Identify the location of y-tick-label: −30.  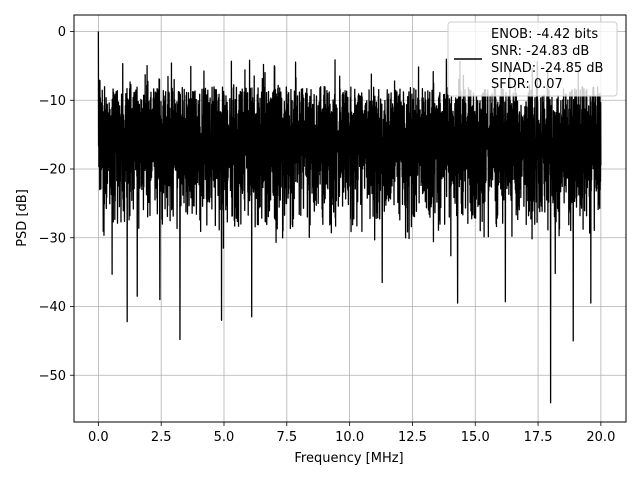
(52, 238).